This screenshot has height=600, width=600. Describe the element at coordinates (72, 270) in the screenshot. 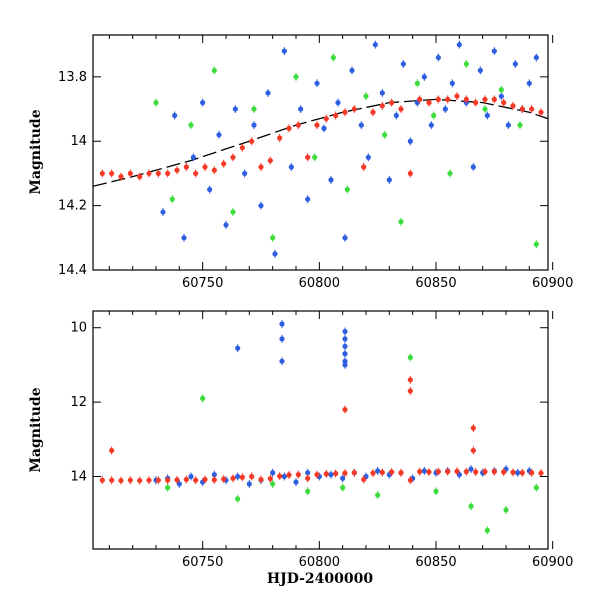

I see `y-tick-label: 14.4` at that location.